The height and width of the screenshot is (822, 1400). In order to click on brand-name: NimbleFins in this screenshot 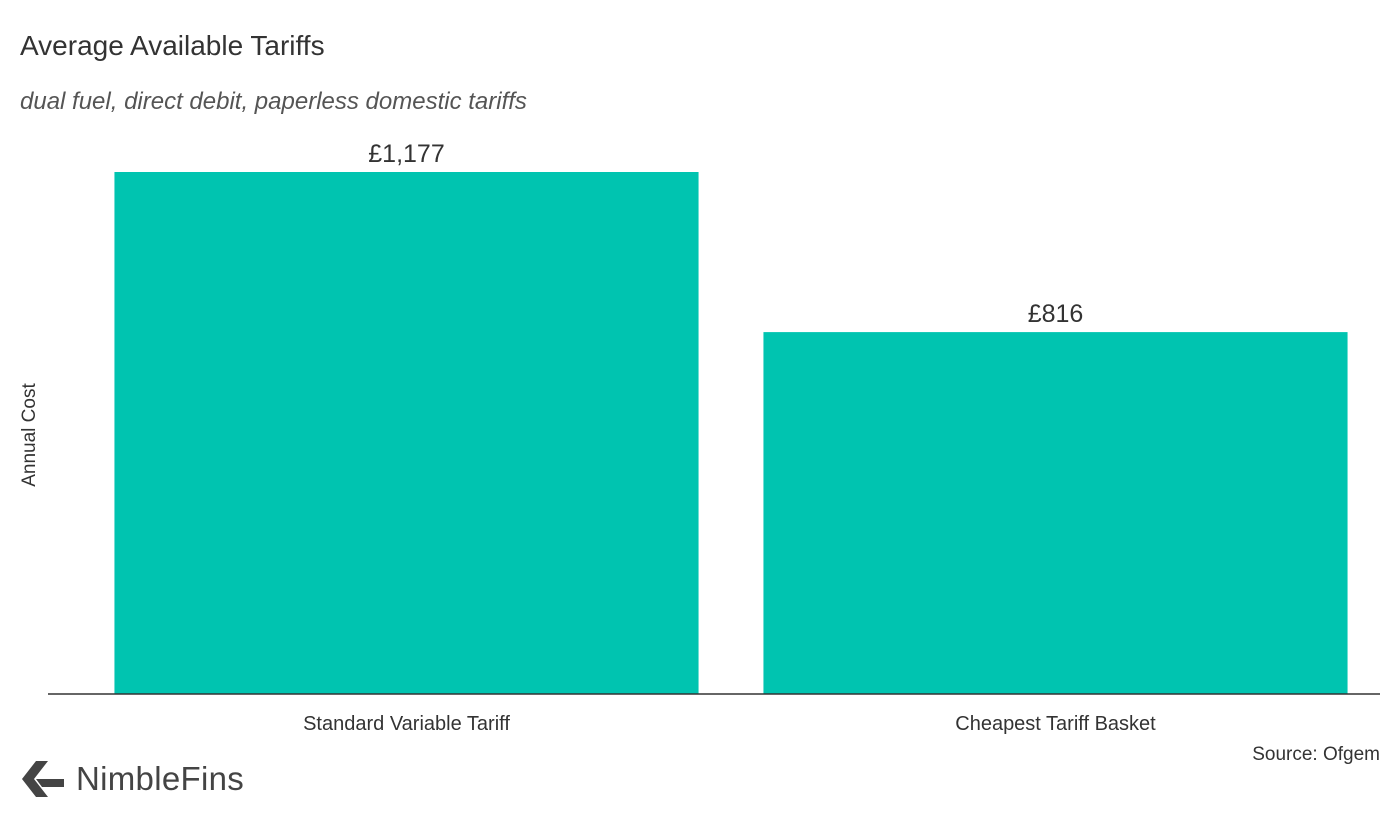, I will do `click(160, 778)`.